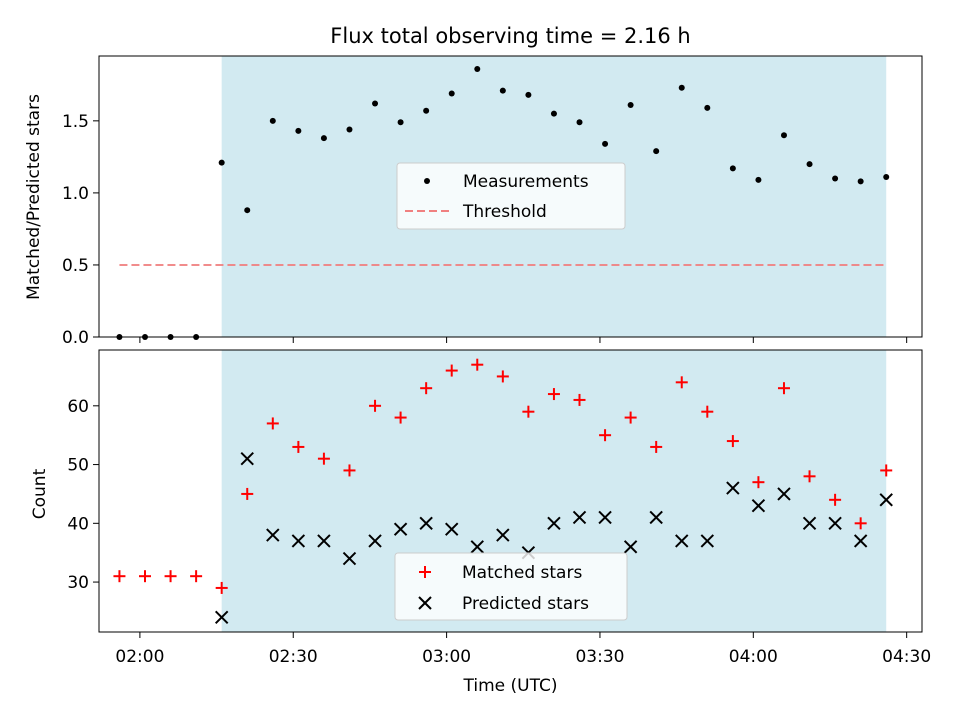 The image size is (960, 720). What do you see at coordinates (425, 603) in the screenshot?
I see `legend-marker-predicted` at bounding box center [425, 603].